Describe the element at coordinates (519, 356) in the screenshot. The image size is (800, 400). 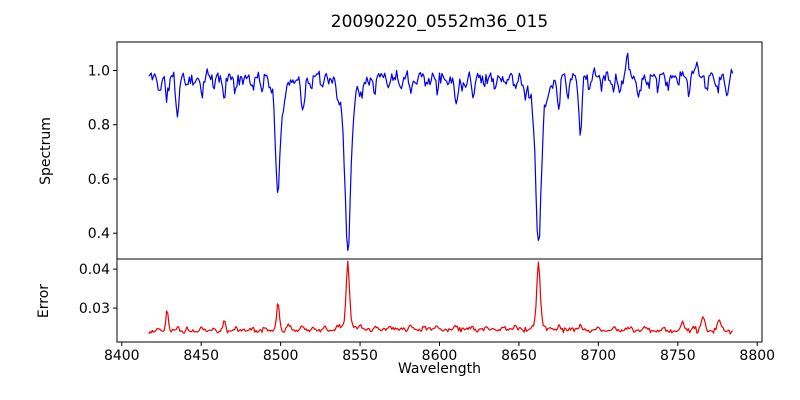
I see `x-tick-label: 8650` at that location.